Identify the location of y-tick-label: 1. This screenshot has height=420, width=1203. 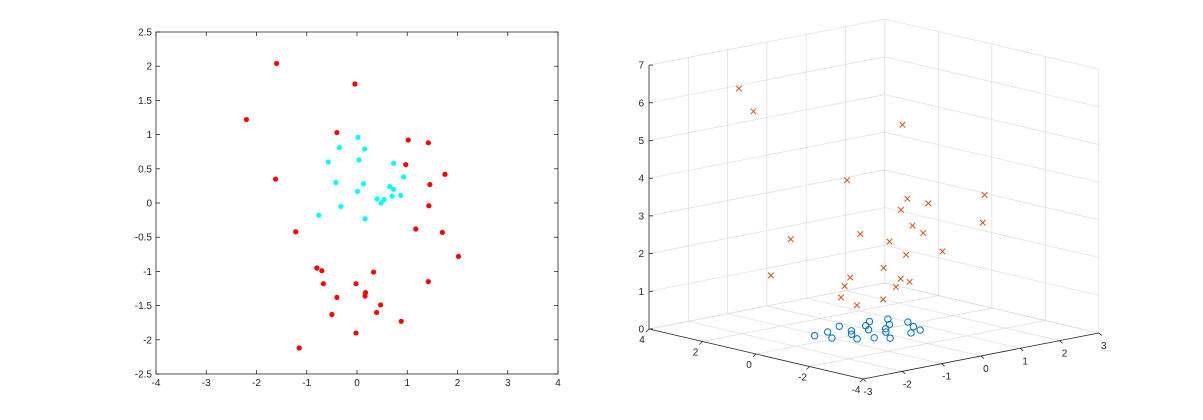
(149, 135).